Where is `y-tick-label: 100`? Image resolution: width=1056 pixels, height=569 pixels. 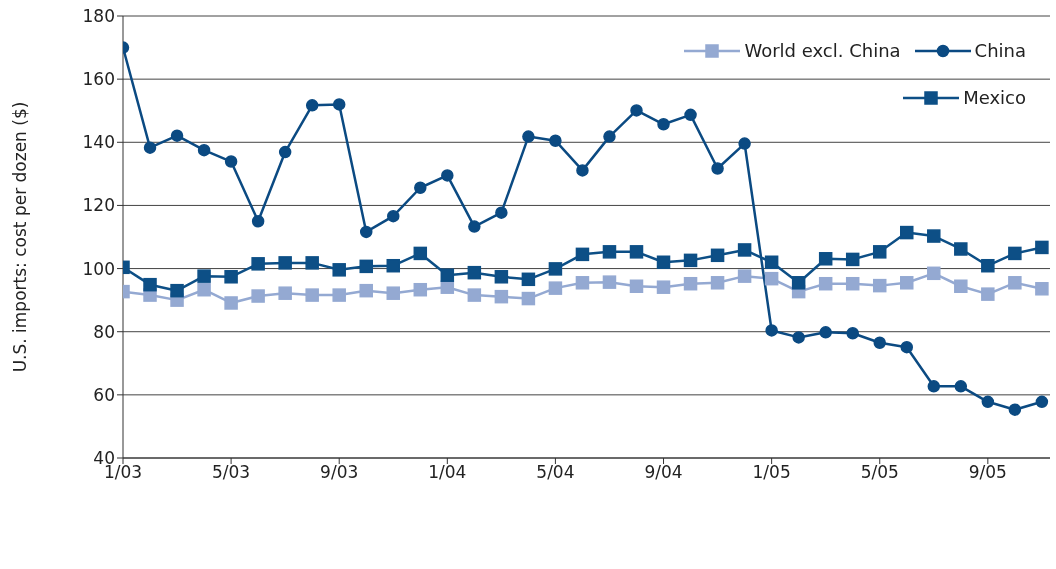 y-tick-label: 100 is located at coordinates (98, 268).